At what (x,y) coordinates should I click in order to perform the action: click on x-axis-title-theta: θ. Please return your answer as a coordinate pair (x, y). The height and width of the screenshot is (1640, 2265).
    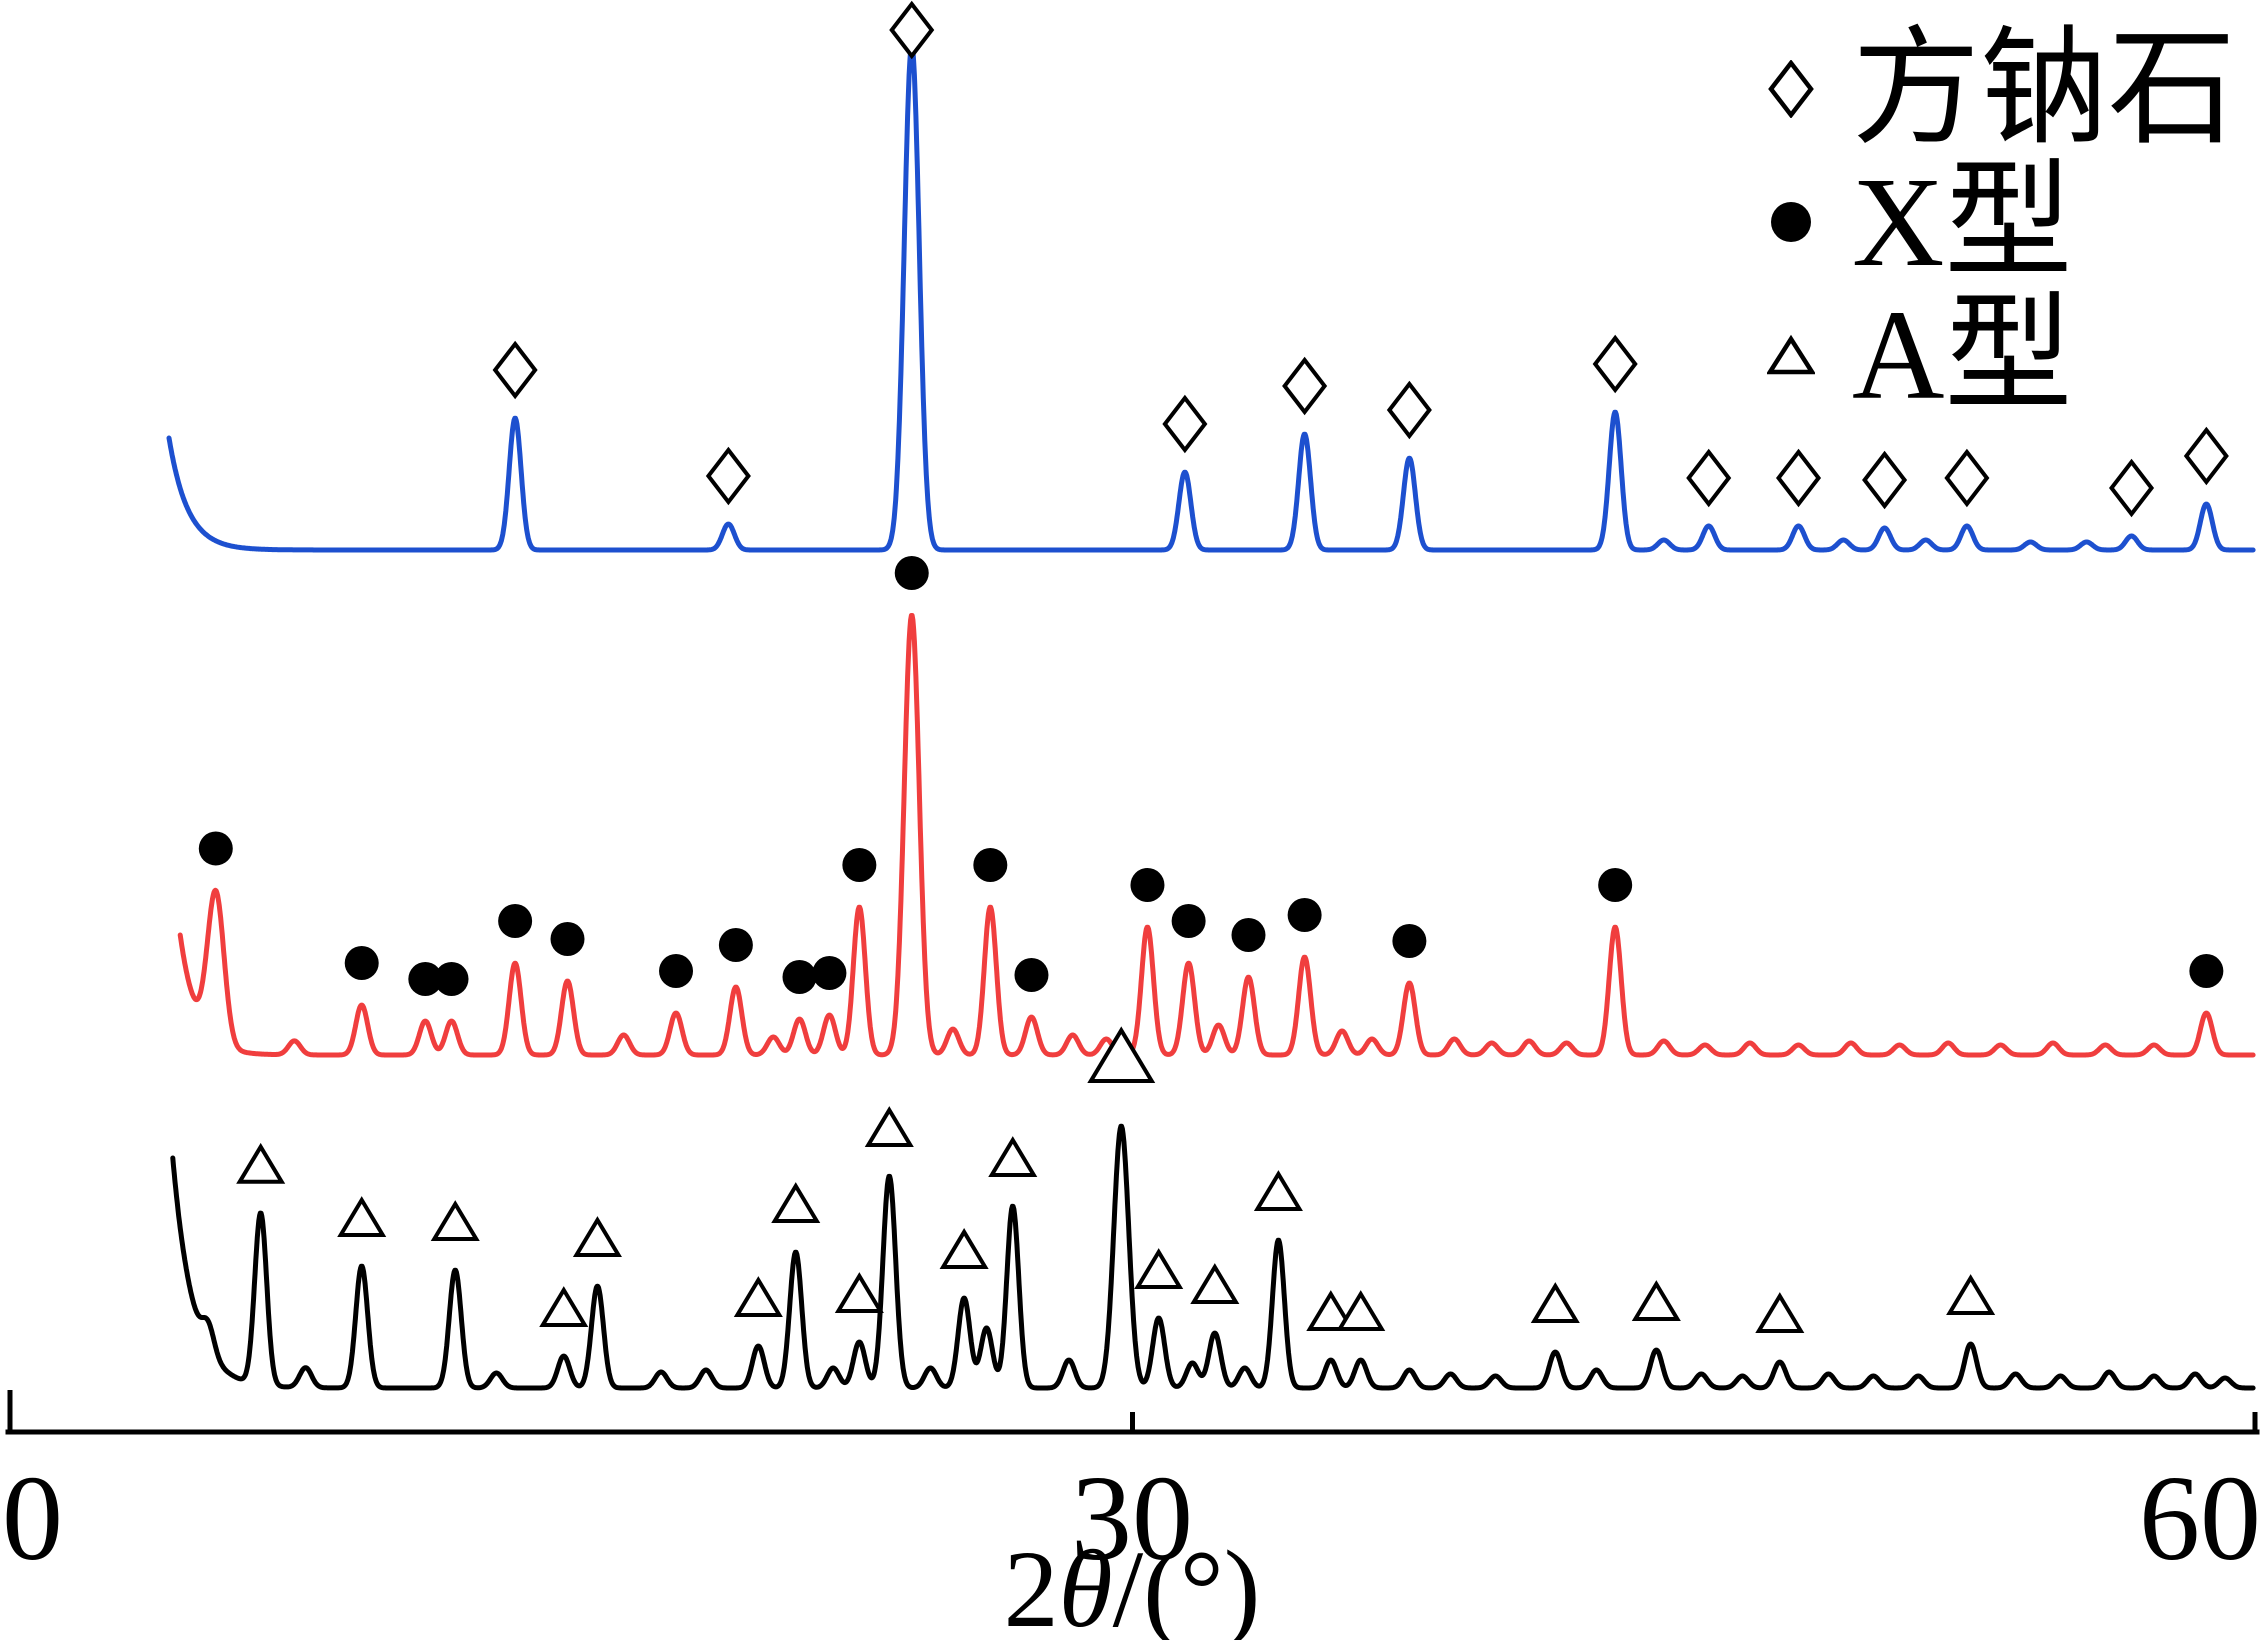
    Looking at the image, I should click on (1085, 1584).